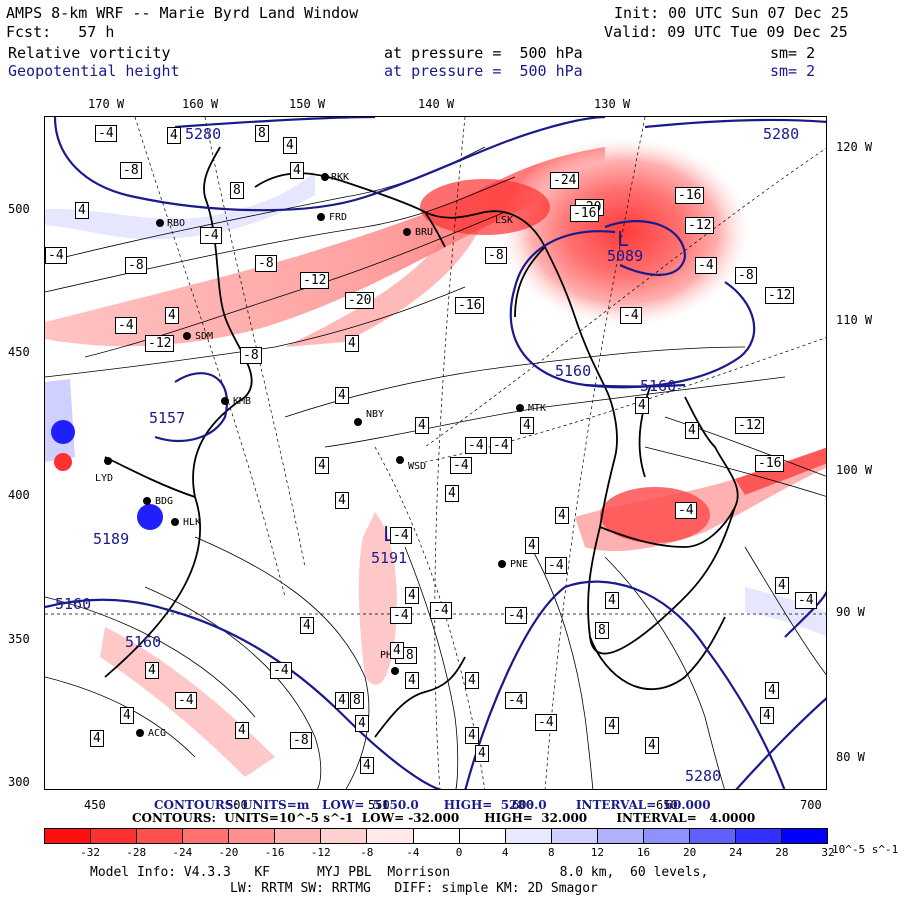  Describe the element at coordinates (793, 71) in the screenshot. I see `field2-smooth: sm= 2` at that location.